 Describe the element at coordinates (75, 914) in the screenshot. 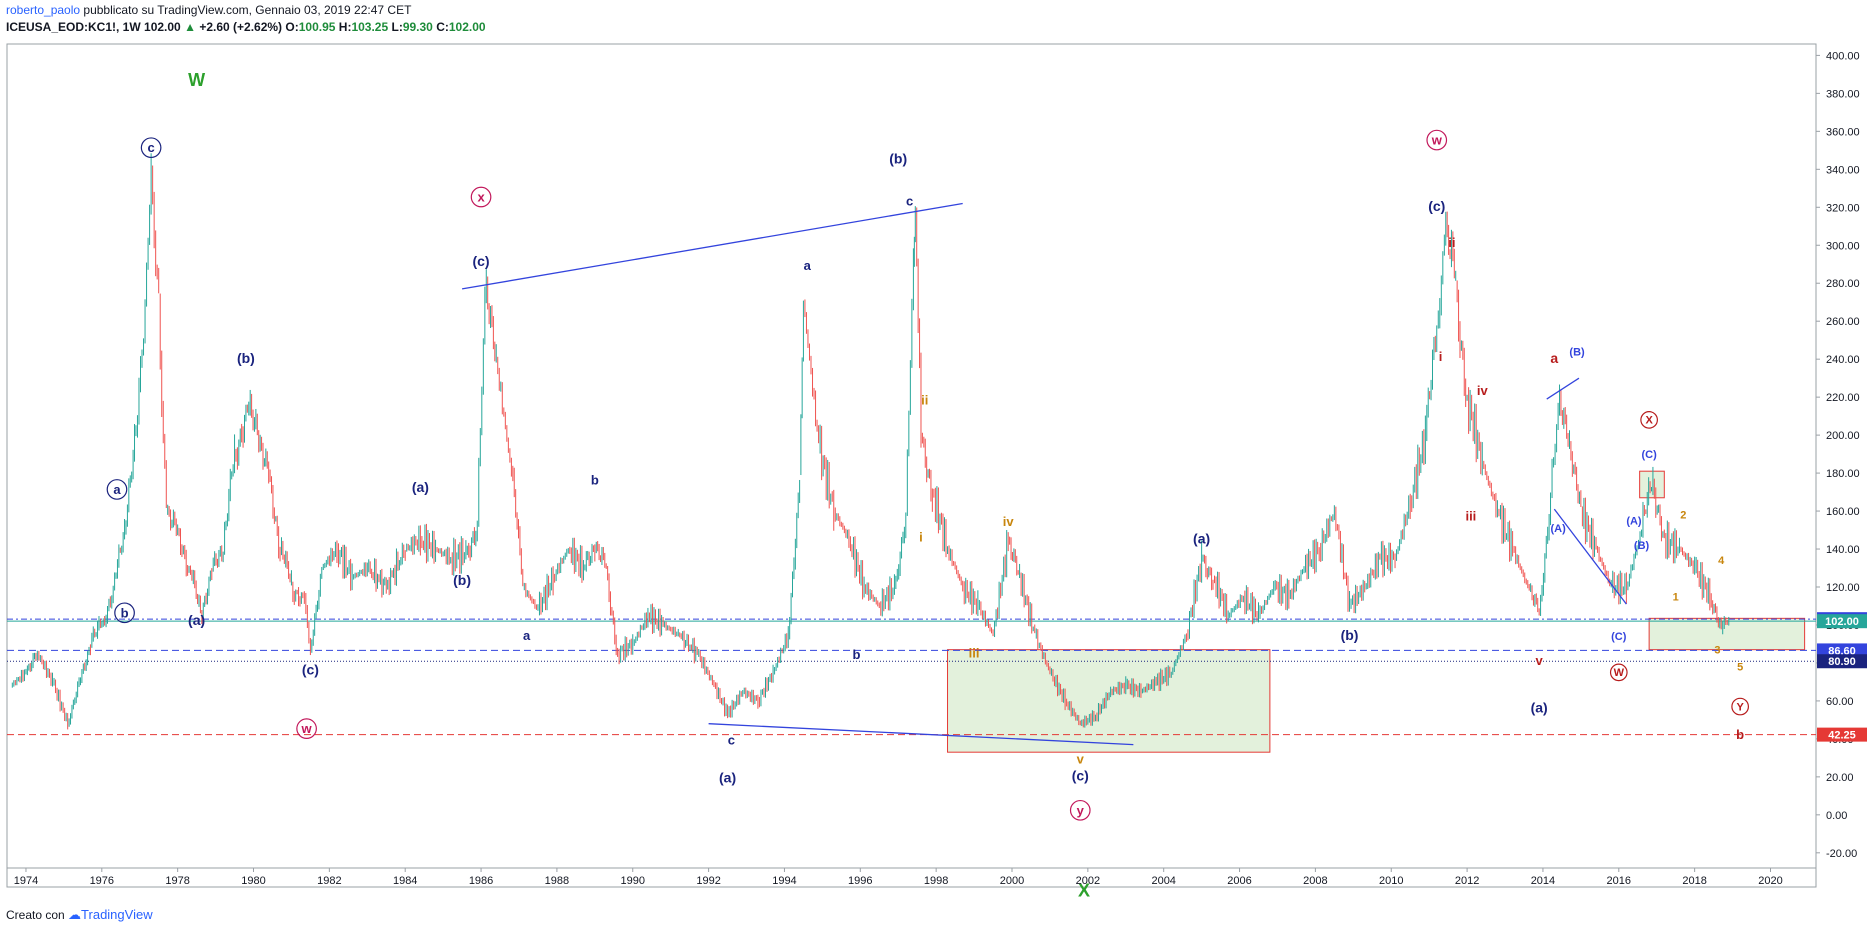

I see `tradingview-logo-icon: ☁` at that location.